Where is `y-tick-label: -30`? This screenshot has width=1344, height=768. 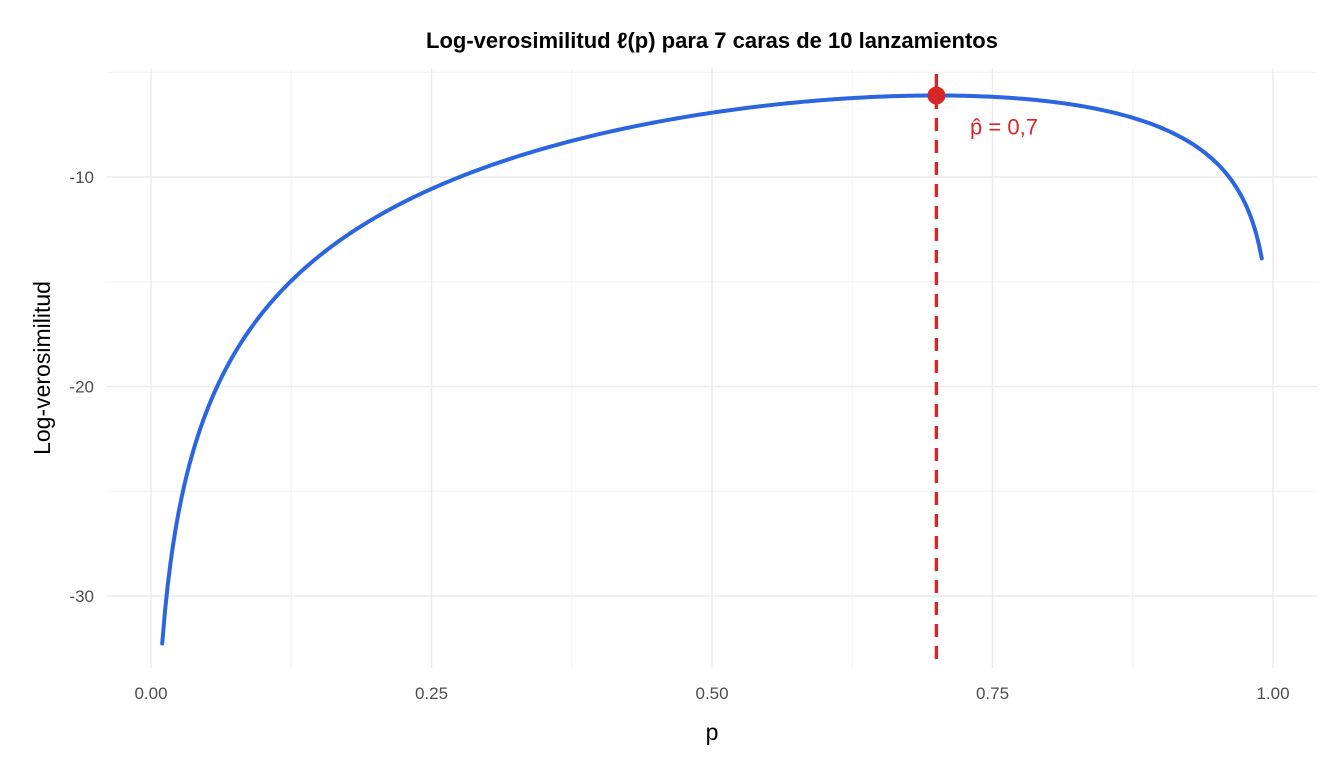 y-tick-label: -30 is located at coordinates (81, 596).